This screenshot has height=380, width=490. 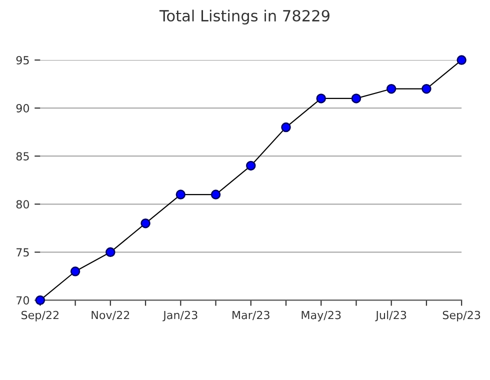 I want to click on x-tick-label: Mar/23, so click(x=251, y=315).